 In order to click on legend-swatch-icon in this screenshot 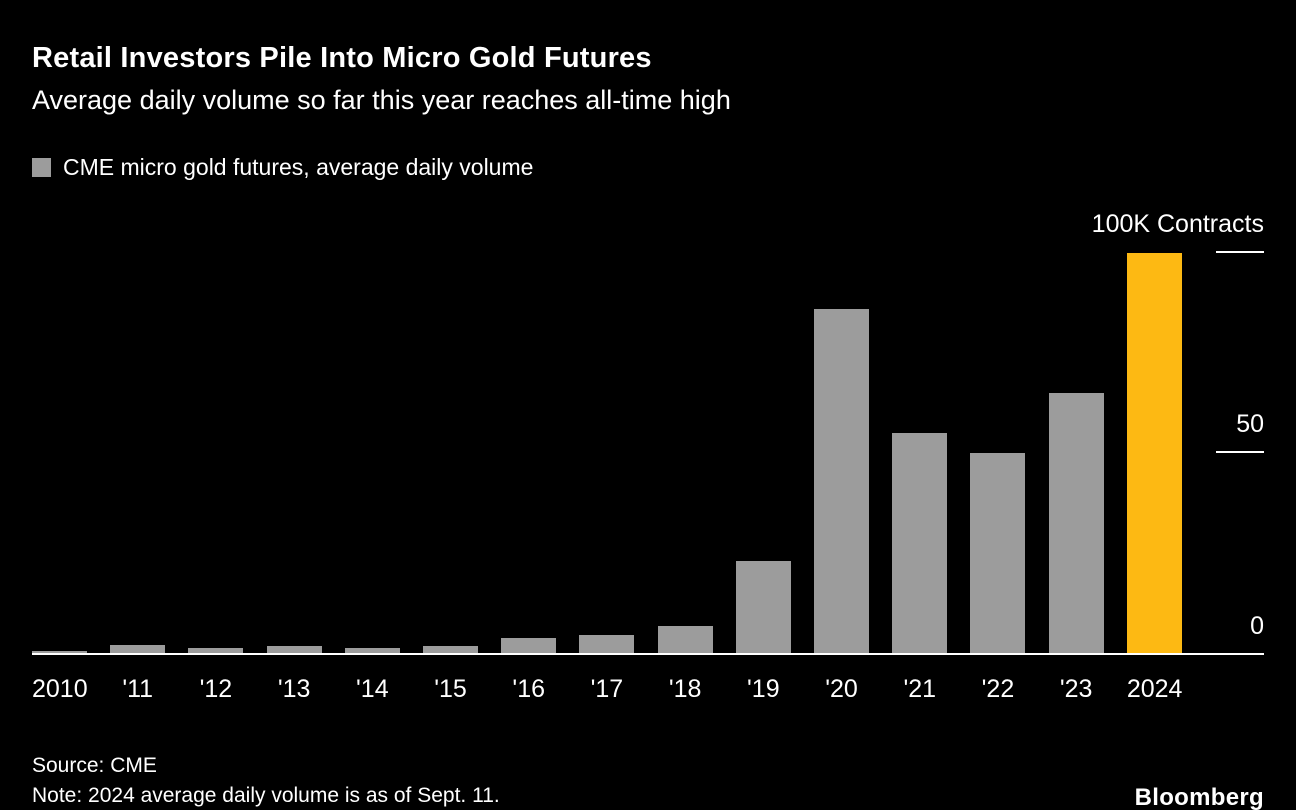, I will do `click(41, 167)`.